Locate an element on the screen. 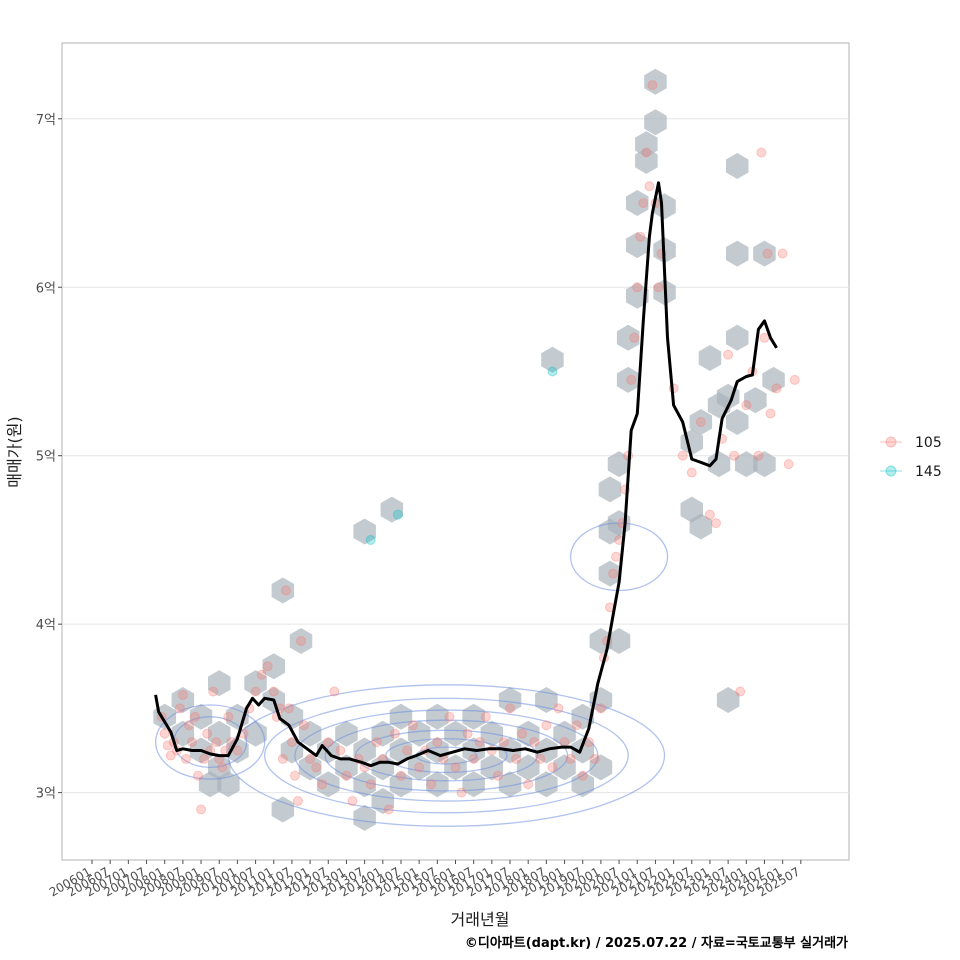 This screenshot has height=960, width=960. legend-item-105: 105 is located at coordinates (911, 443).